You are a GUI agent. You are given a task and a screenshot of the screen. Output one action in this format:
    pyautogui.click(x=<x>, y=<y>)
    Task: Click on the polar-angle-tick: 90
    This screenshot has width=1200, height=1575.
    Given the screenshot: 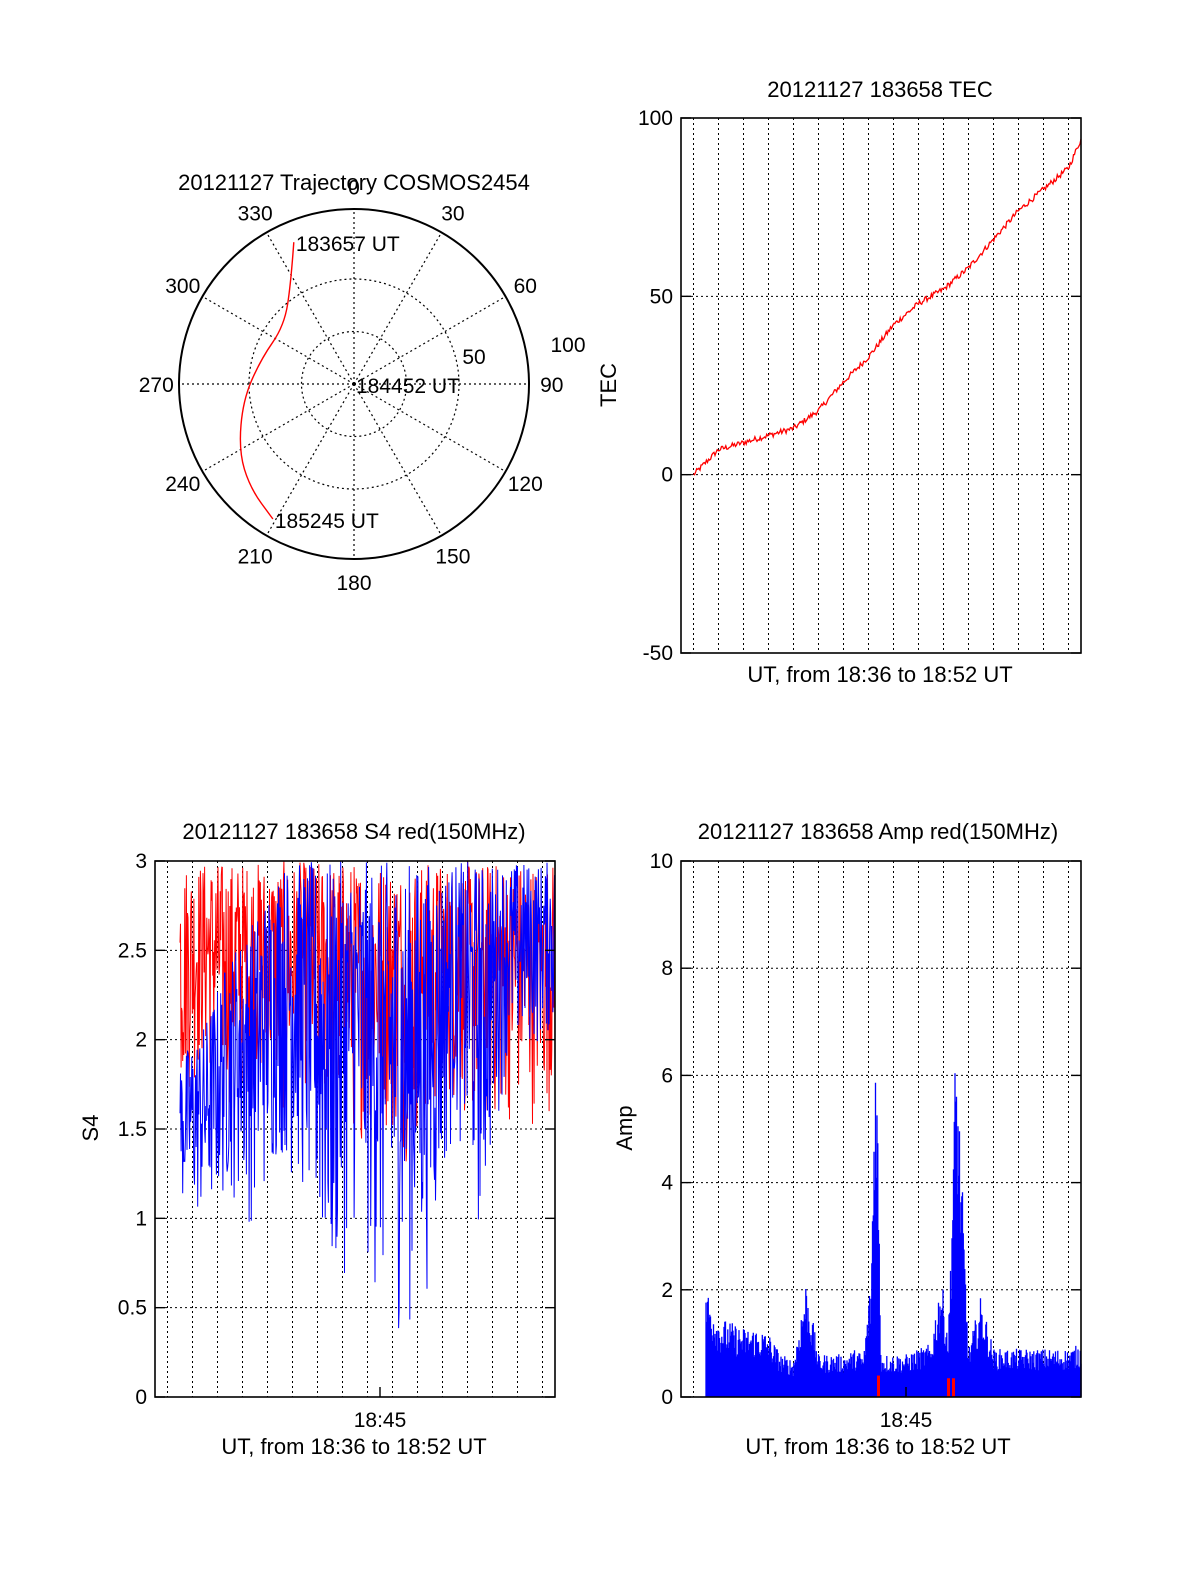 What is the action you would take?
    pyautogui.click(x=551, y=385)
    